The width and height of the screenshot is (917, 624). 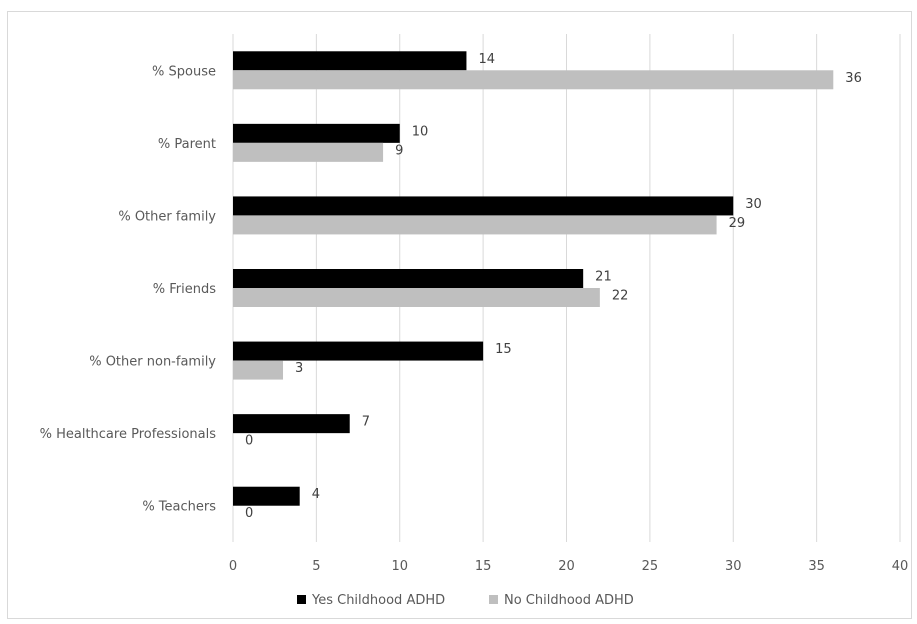 I want to click on legend-label: Yes Childhood ADHD, so click(x=378, y=600).